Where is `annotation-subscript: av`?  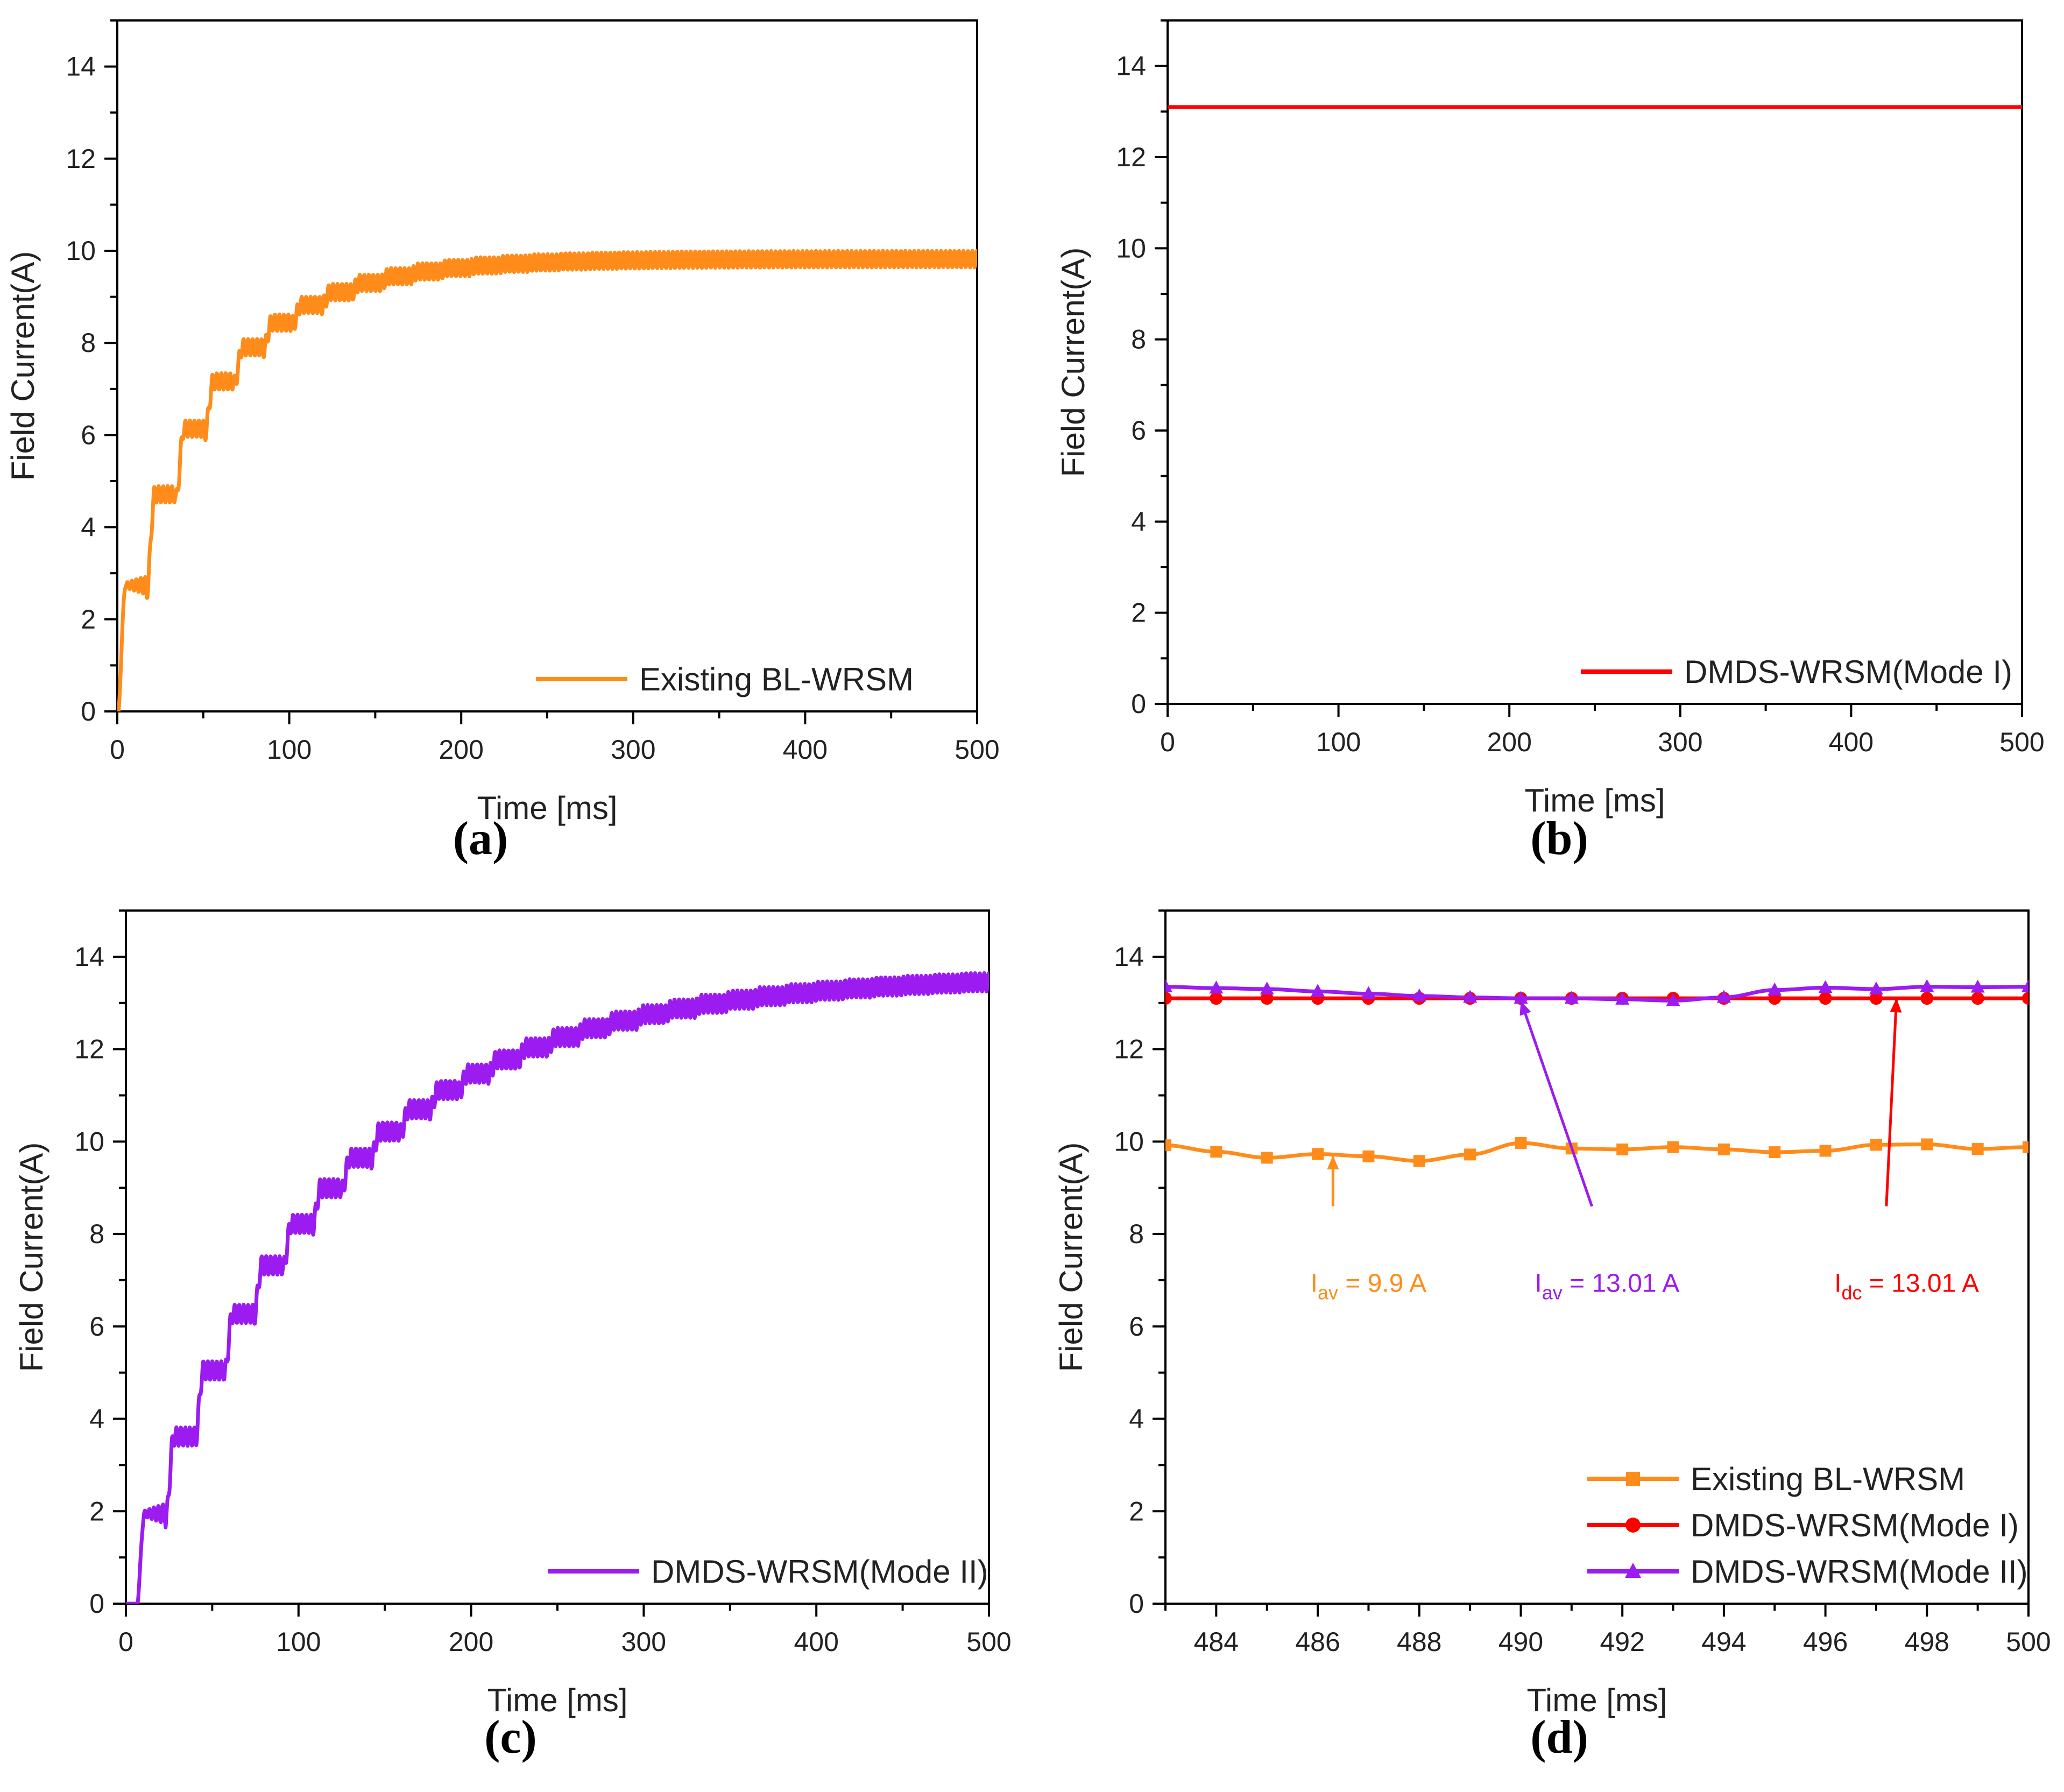
annotation-subscript: av is located at coordinates (1552, 1292).